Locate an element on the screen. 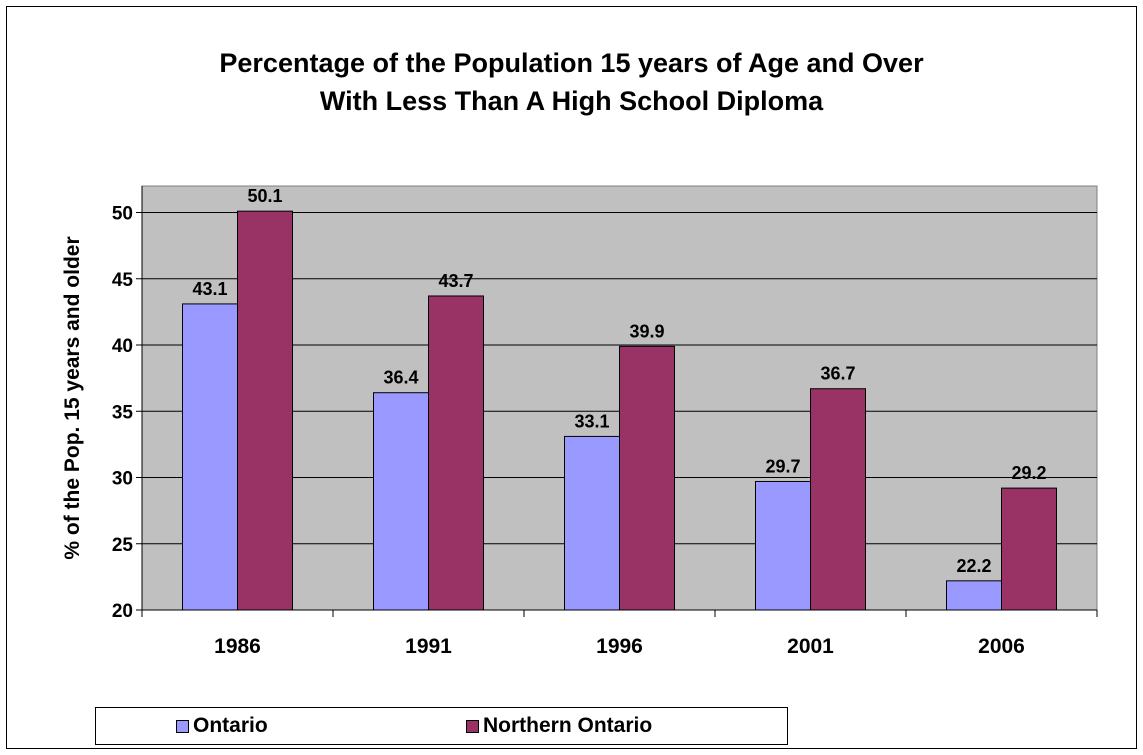 This screenshot has height=755, width=1143. y-tick-label: 30 is located at coordinates (122, 479).